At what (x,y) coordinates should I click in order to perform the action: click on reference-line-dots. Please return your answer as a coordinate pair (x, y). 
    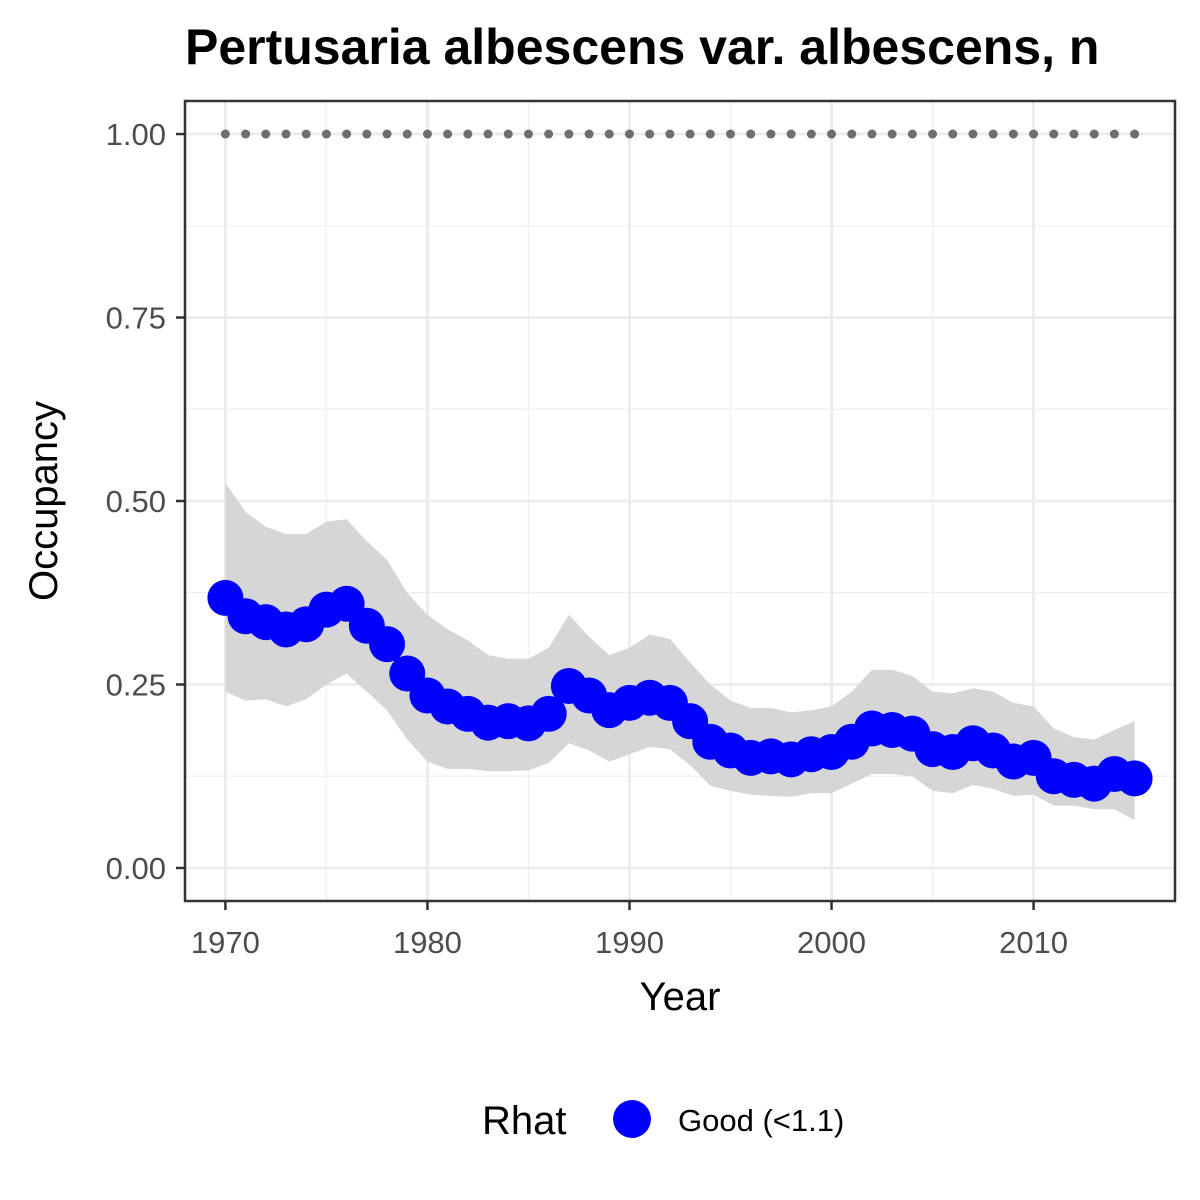
    Looking at the image, I should click on (680, 134).